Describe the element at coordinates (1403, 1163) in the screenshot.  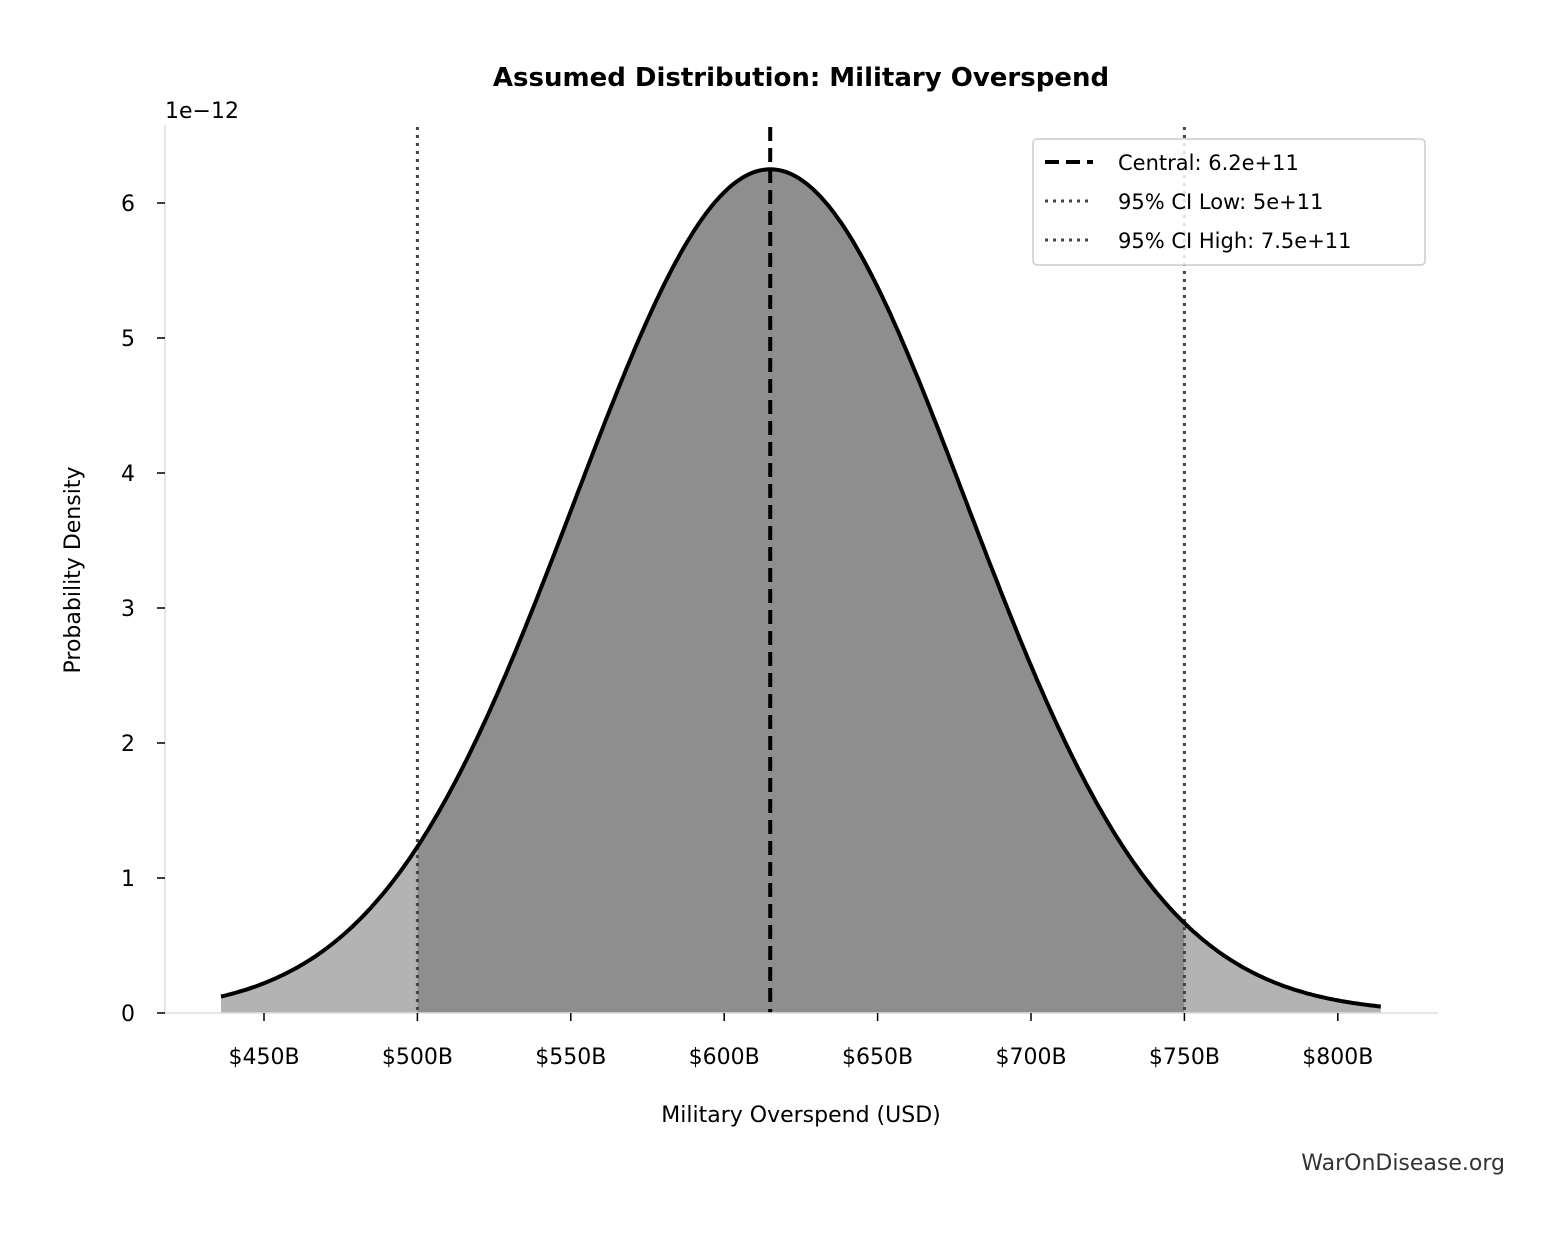
I see `watermark: WarOnDisease.org` at that location.